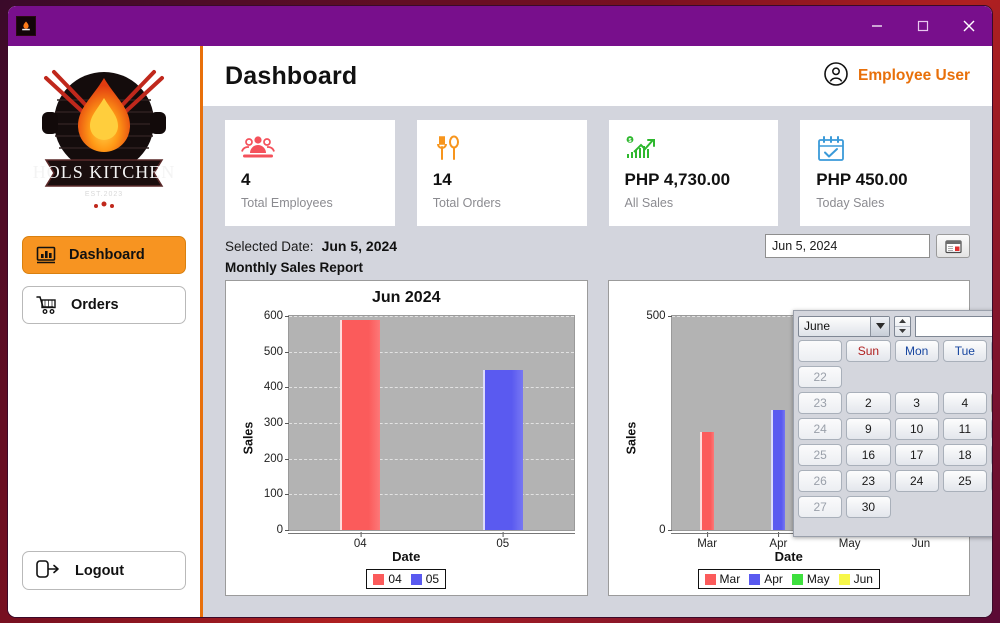 The image size is (1000, 623). I want to click on calendar-day-16: 16, so click(868, 455).